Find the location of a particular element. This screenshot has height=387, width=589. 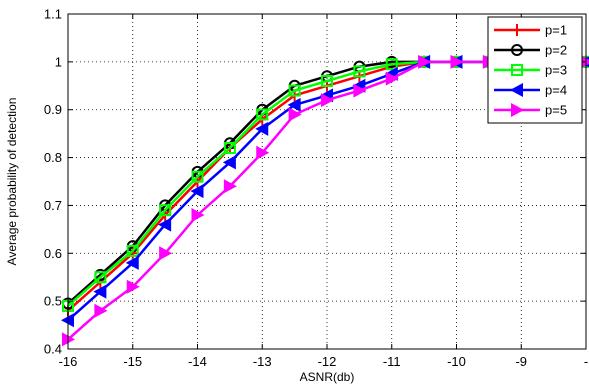

y-axis-label: Average probability of detection is located at coordinates (12, 182).